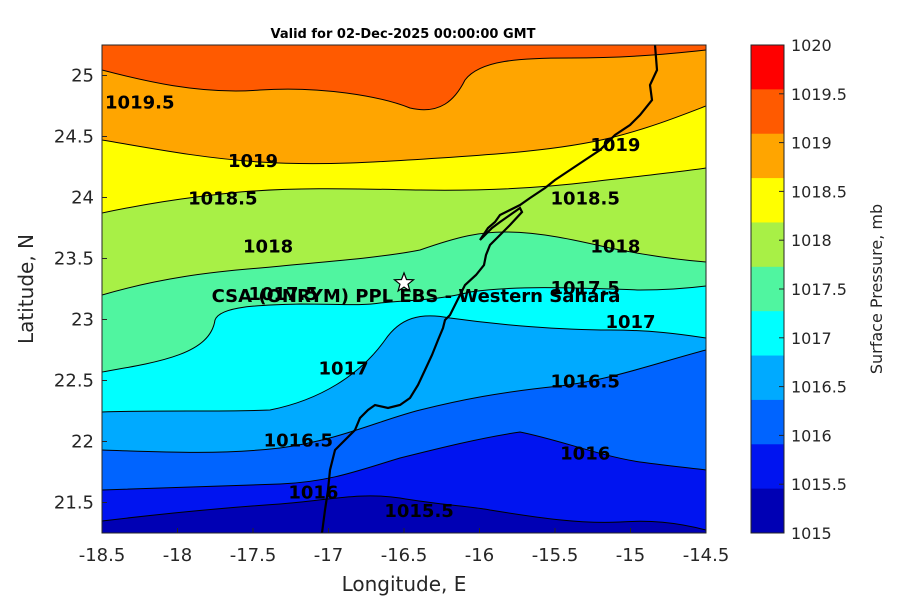  I want to click on x-axis-label: Longitude, E, so click(404, 584).